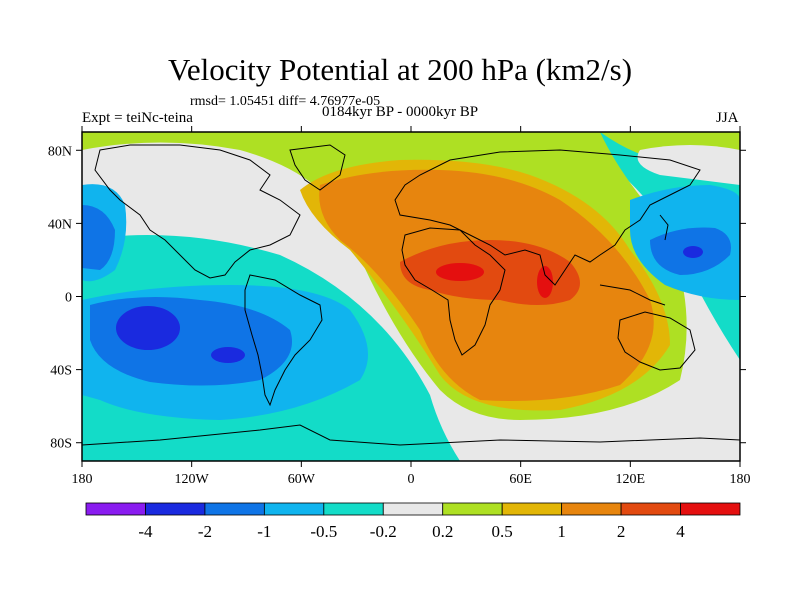 The image size is (800, 600). What do you see at coordinates (285, 101) in the screenshot?
I see `stats-label: rmsd= 1.05451 diff= 4.76977e-05` at bounding box center [285, 101].